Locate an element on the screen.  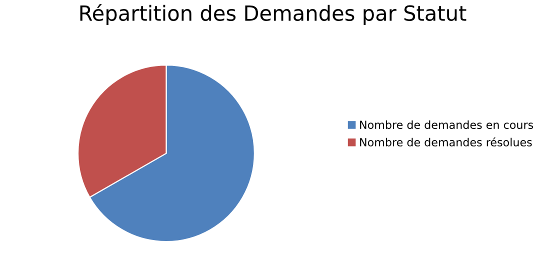
chart-title: Répartition des Demandes par Statut is located at coordinates (273, 15).